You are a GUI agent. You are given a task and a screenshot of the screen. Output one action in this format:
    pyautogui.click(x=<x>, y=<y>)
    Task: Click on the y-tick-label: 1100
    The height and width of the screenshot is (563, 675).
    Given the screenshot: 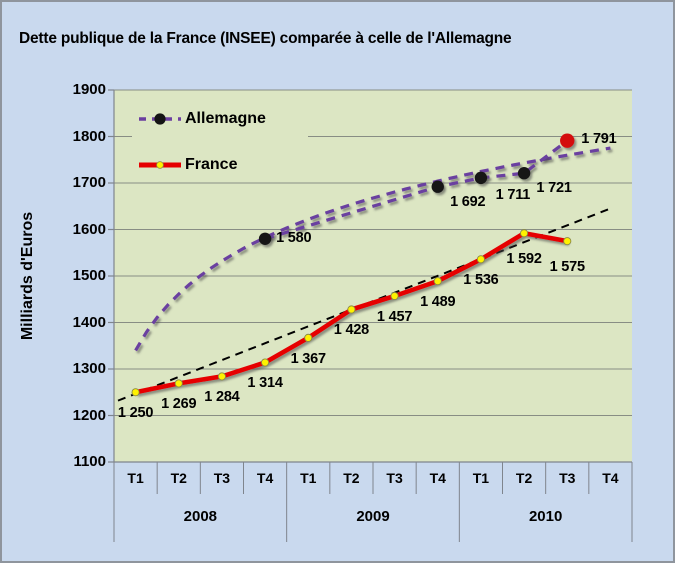 What is the action you would take?
    pyautogui.click(x=89, y=461)
    